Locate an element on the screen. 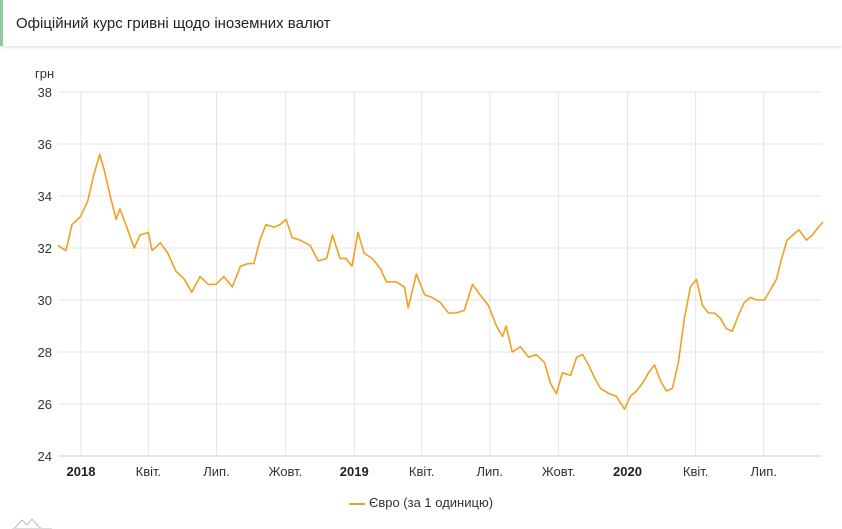  chart-logo-icon is located at coordinates (32, 523).